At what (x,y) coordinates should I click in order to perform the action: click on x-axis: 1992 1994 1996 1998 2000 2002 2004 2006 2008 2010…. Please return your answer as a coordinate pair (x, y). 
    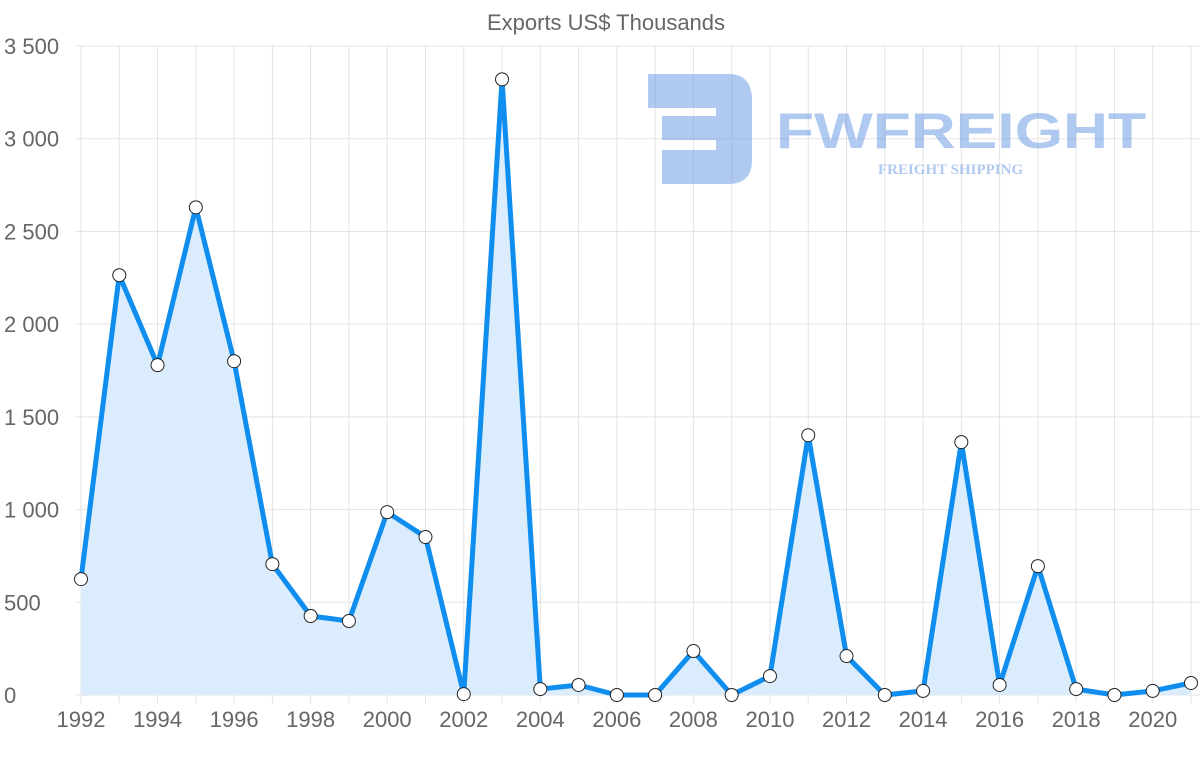
    Looking at the image, I should click on (617, 719).